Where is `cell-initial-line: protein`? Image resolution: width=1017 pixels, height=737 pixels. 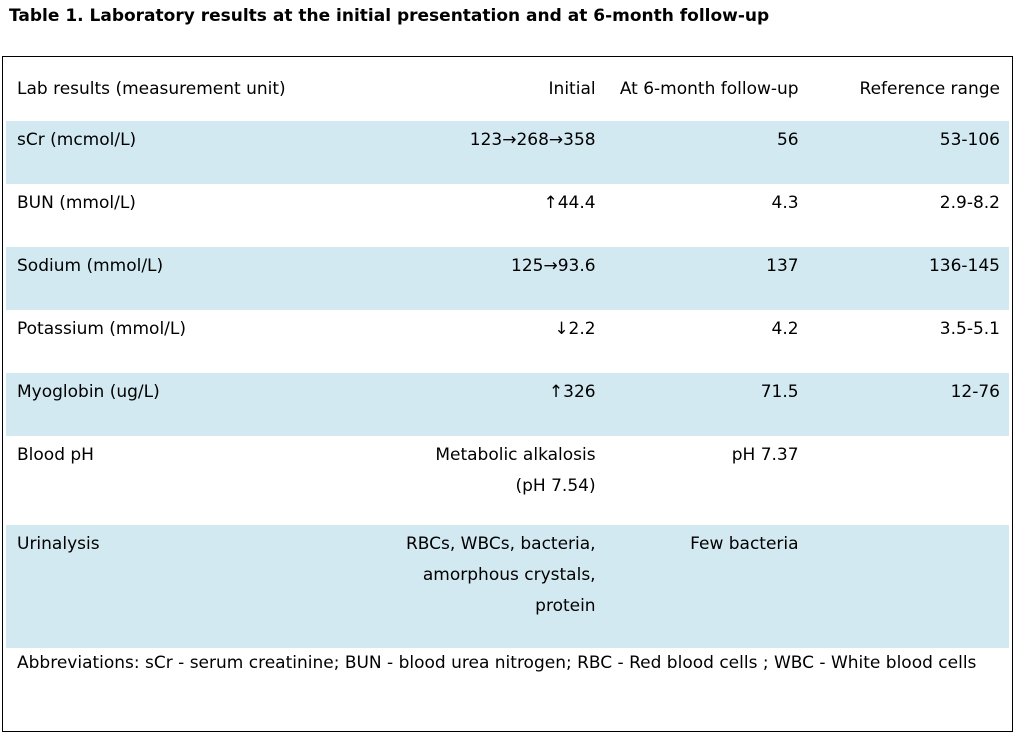 cell-initial-line: protein is located at coordinates (565, 606).